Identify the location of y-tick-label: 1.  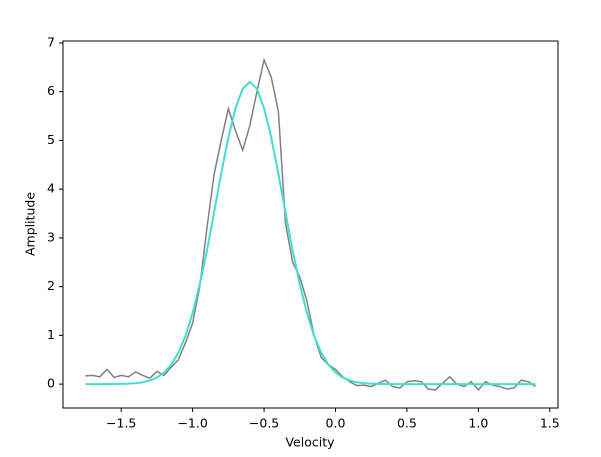
(51, 334).